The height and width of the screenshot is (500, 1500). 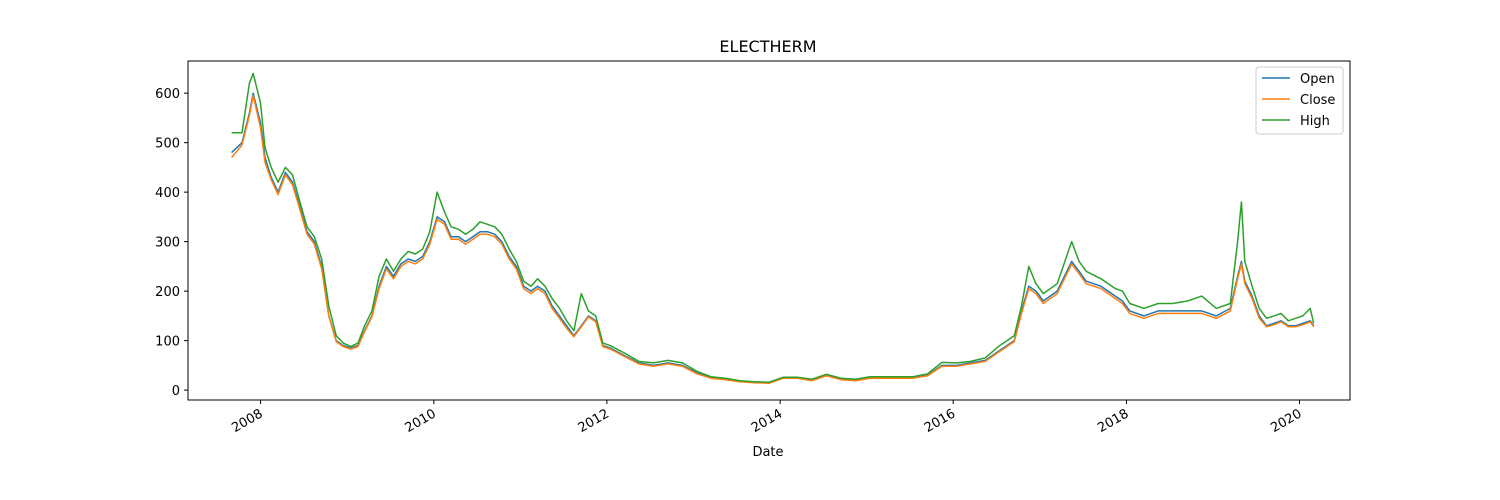 I want to click on legend-box, so click(x=1299, y=100).